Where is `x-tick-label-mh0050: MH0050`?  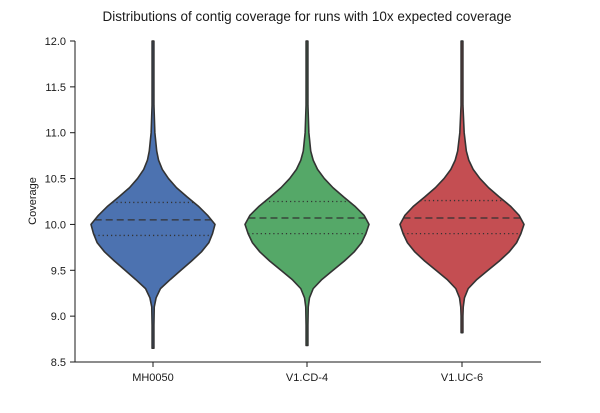 x-tick-label-mh0050: MH0050 is located at coordinates (153, 378).